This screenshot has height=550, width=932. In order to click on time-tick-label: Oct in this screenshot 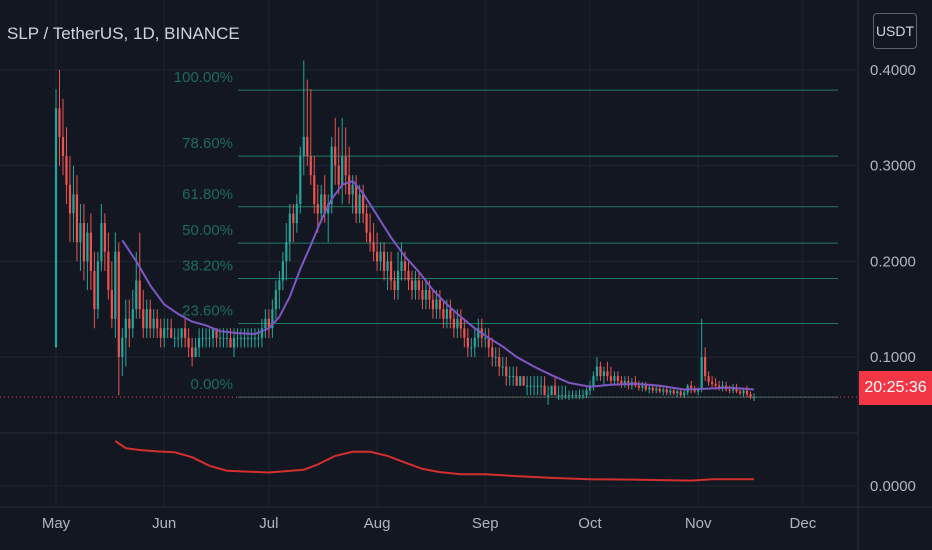, I will do `click(590, 523)`.